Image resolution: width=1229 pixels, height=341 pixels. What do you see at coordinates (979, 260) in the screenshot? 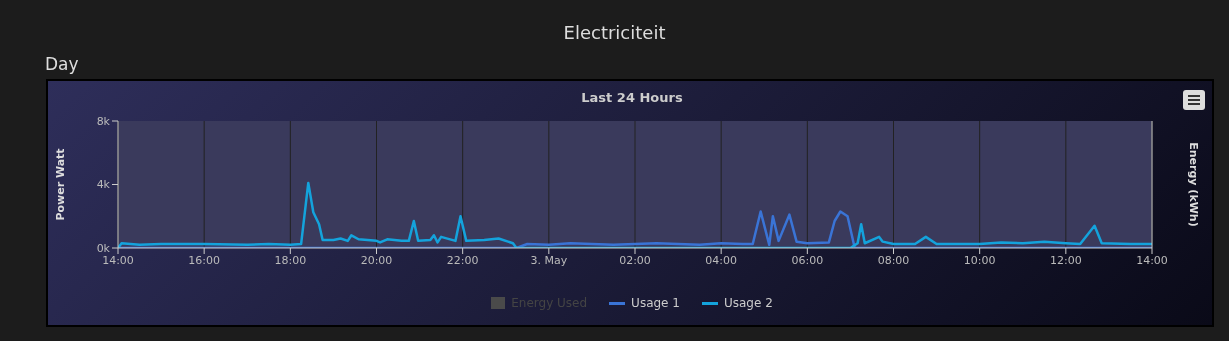
I see `x-tick-label: 10:00` at bounding box center [979, 260].